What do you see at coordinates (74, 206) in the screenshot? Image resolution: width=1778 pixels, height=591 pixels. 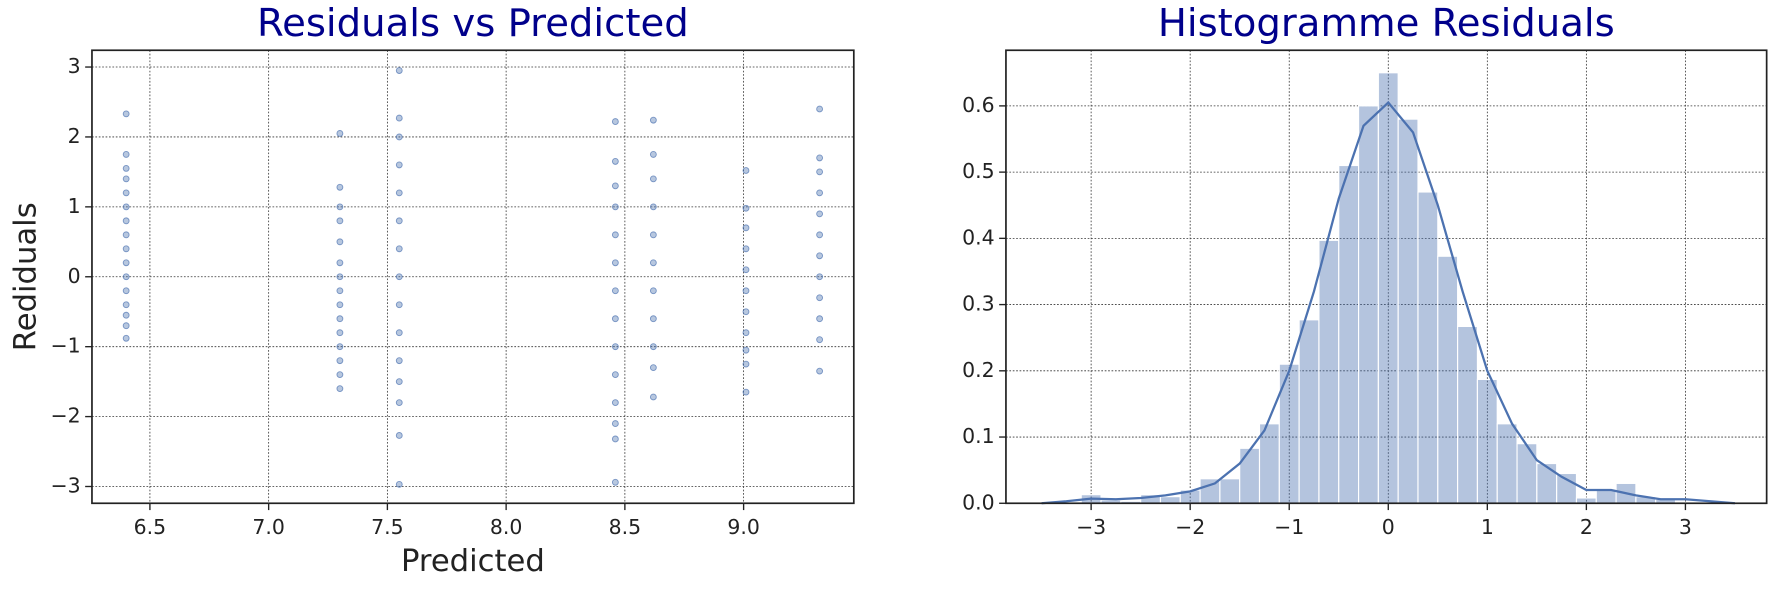 I see `y-tick-label: 1` at bounding box center [74, 206].